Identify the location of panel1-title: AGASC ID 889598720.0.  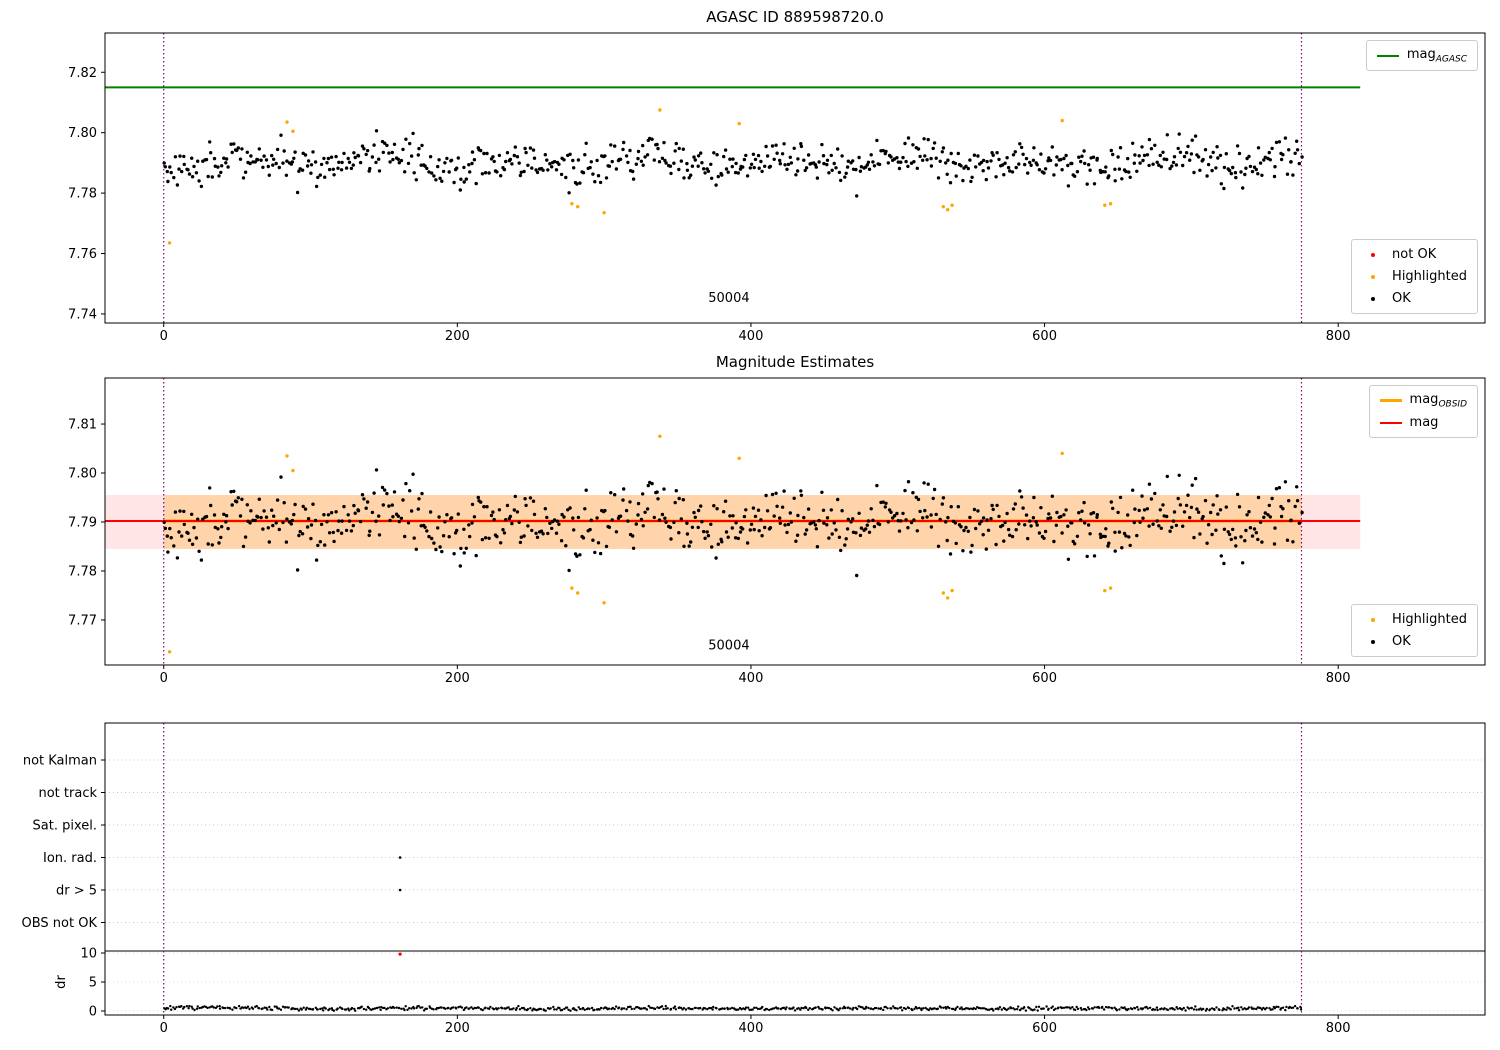
(795, 17).